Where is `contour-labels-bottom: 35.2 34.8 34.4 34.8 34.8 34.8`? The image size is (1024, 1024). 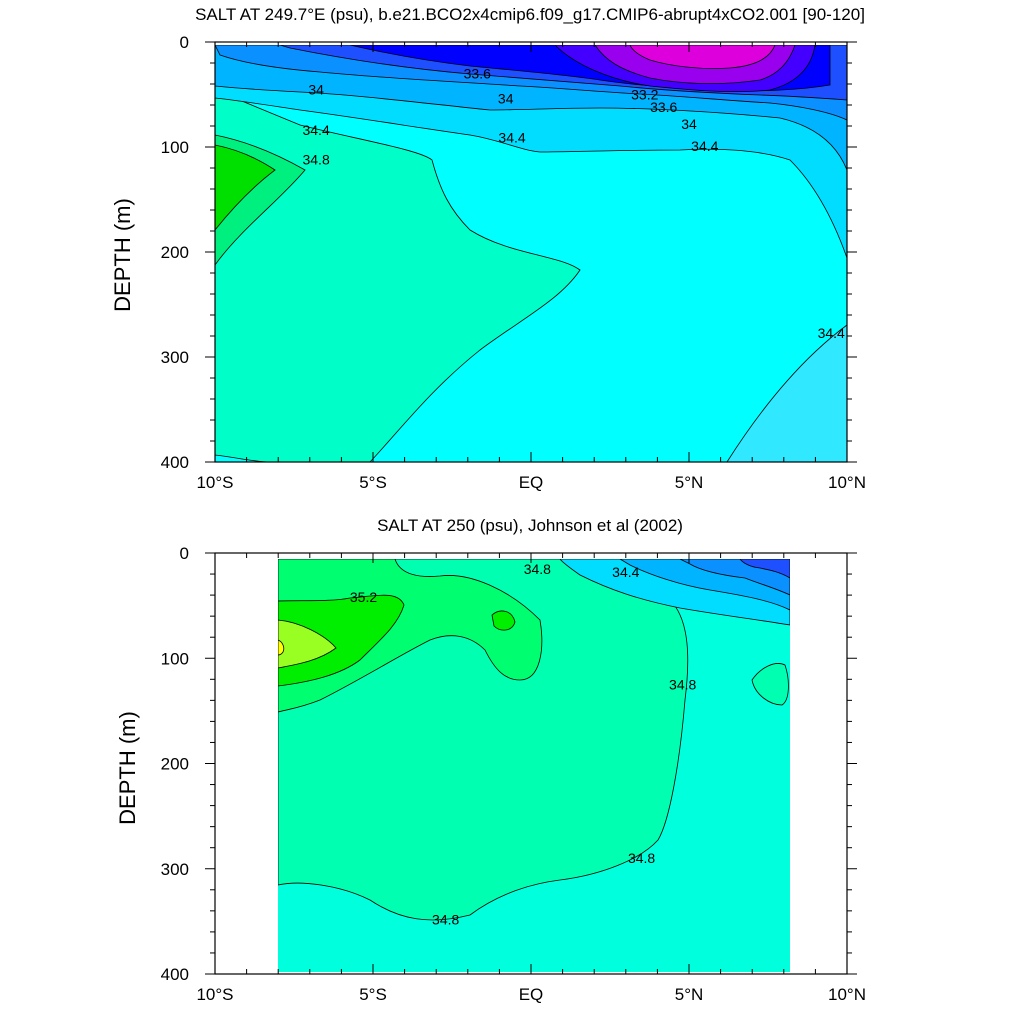 contour-labels-bottom: 35.2 34.8 34.4 34.8 34.8 34.8 is located at coordinates (523, 744).